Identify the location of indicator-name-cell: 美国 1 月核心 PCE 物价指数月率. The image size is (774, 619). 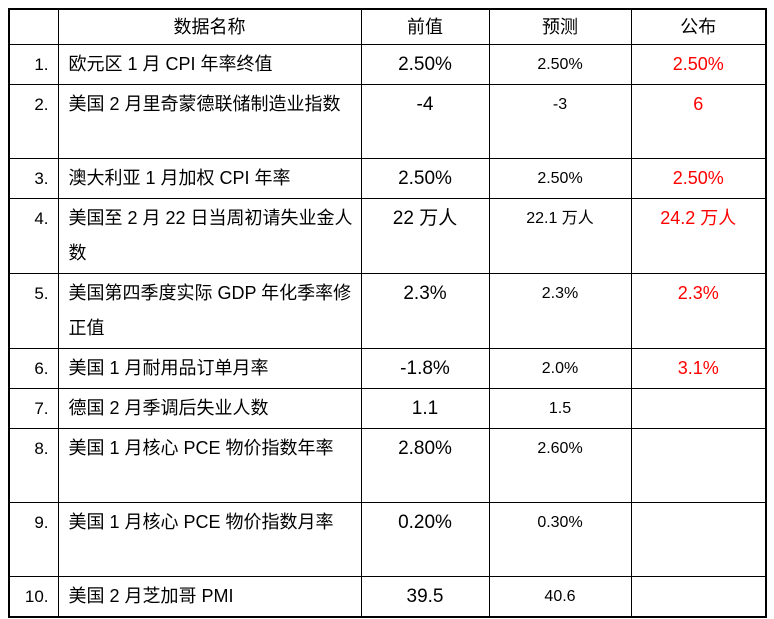
(209, 539).